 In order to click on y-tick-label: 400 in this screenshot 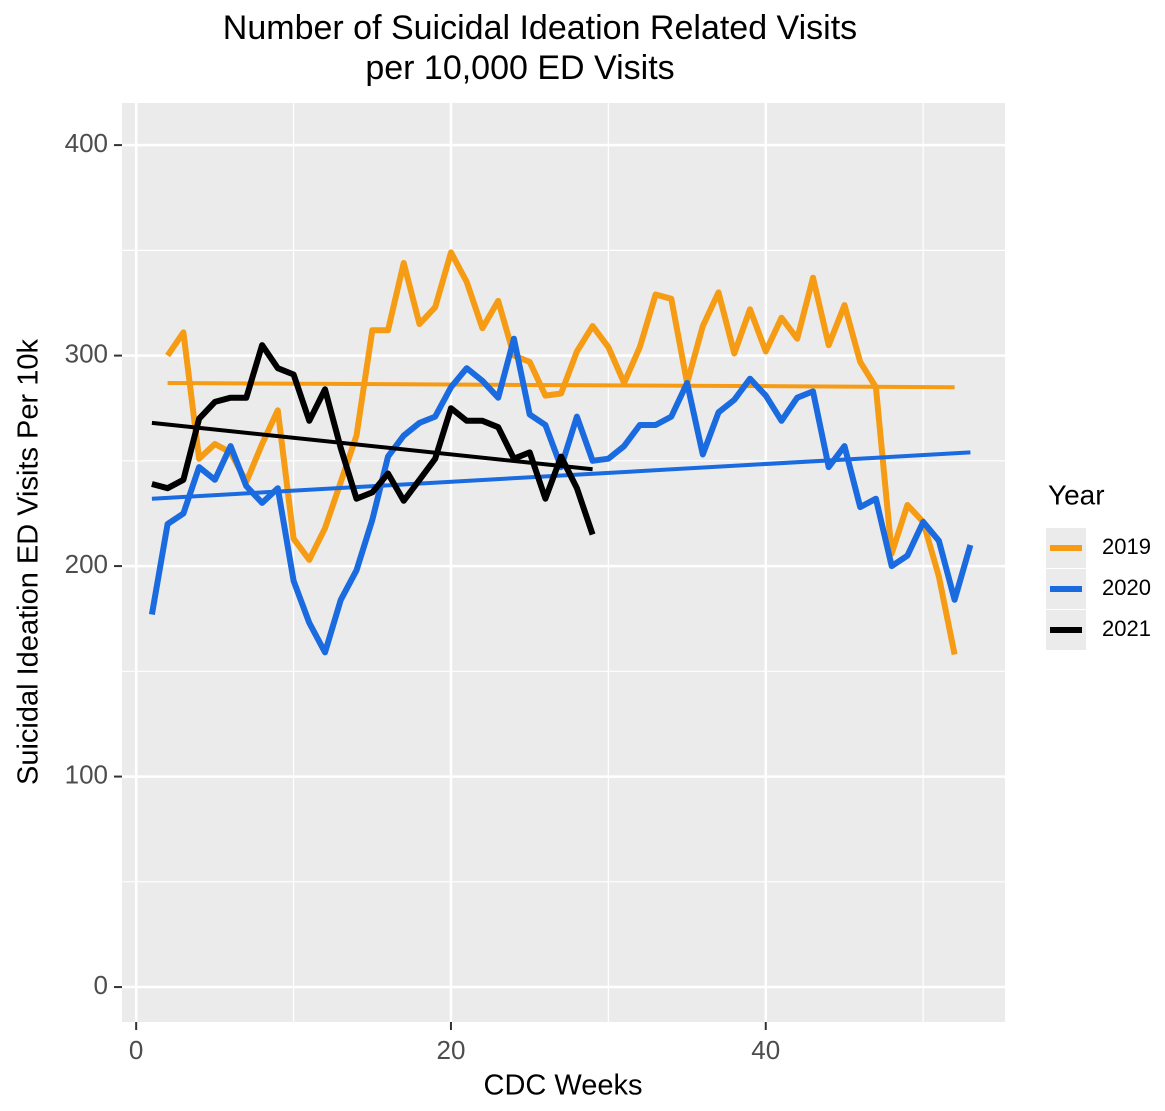, I will do `click(86, 143)`.